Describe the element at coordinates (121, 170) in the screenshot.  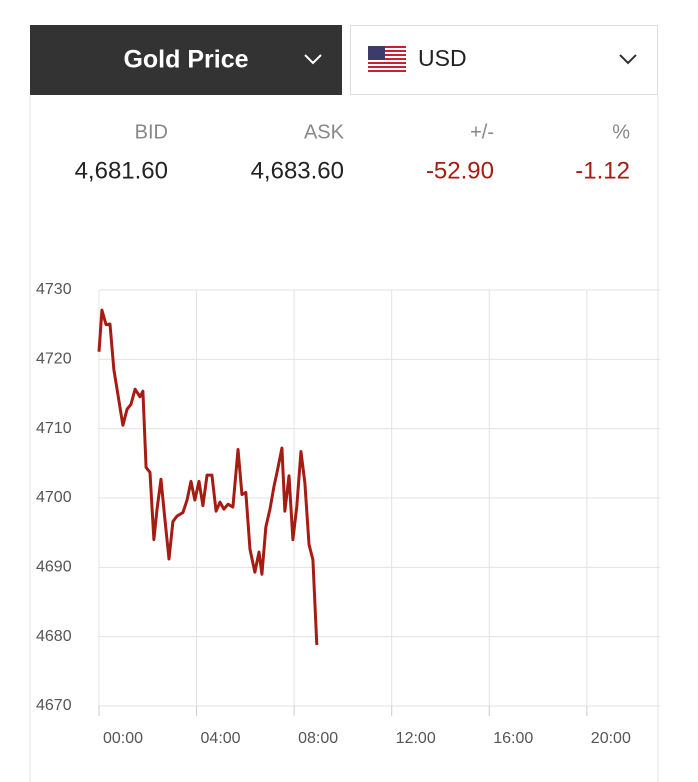
I see `quote-value: 4,681.60` at that location.